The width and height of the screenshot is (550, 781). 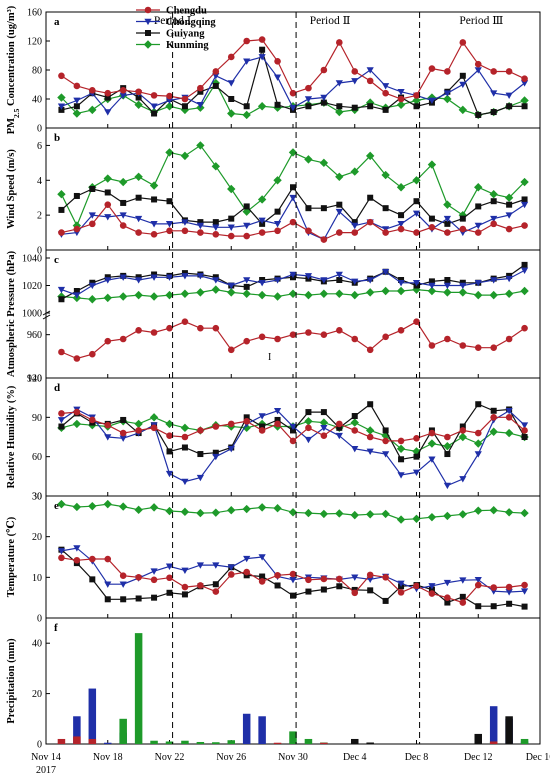 What do you see at coordinates (538, 757) in the screenshot?
I see `x-tick-label: Dec 16` at bounding box center [538, 757].